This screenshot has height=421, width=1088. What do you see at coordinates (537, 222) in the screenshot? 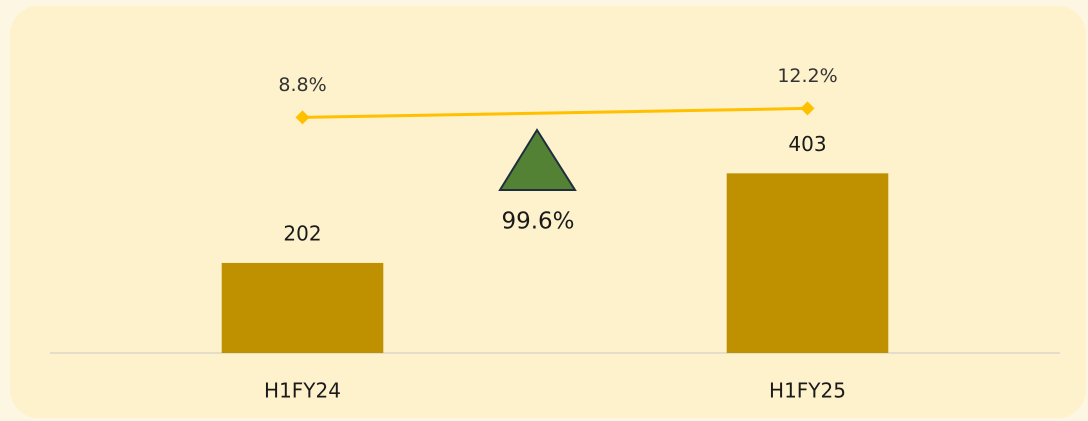
I see `growth-annotation: 99.6%` at bounding box center [537, 222].